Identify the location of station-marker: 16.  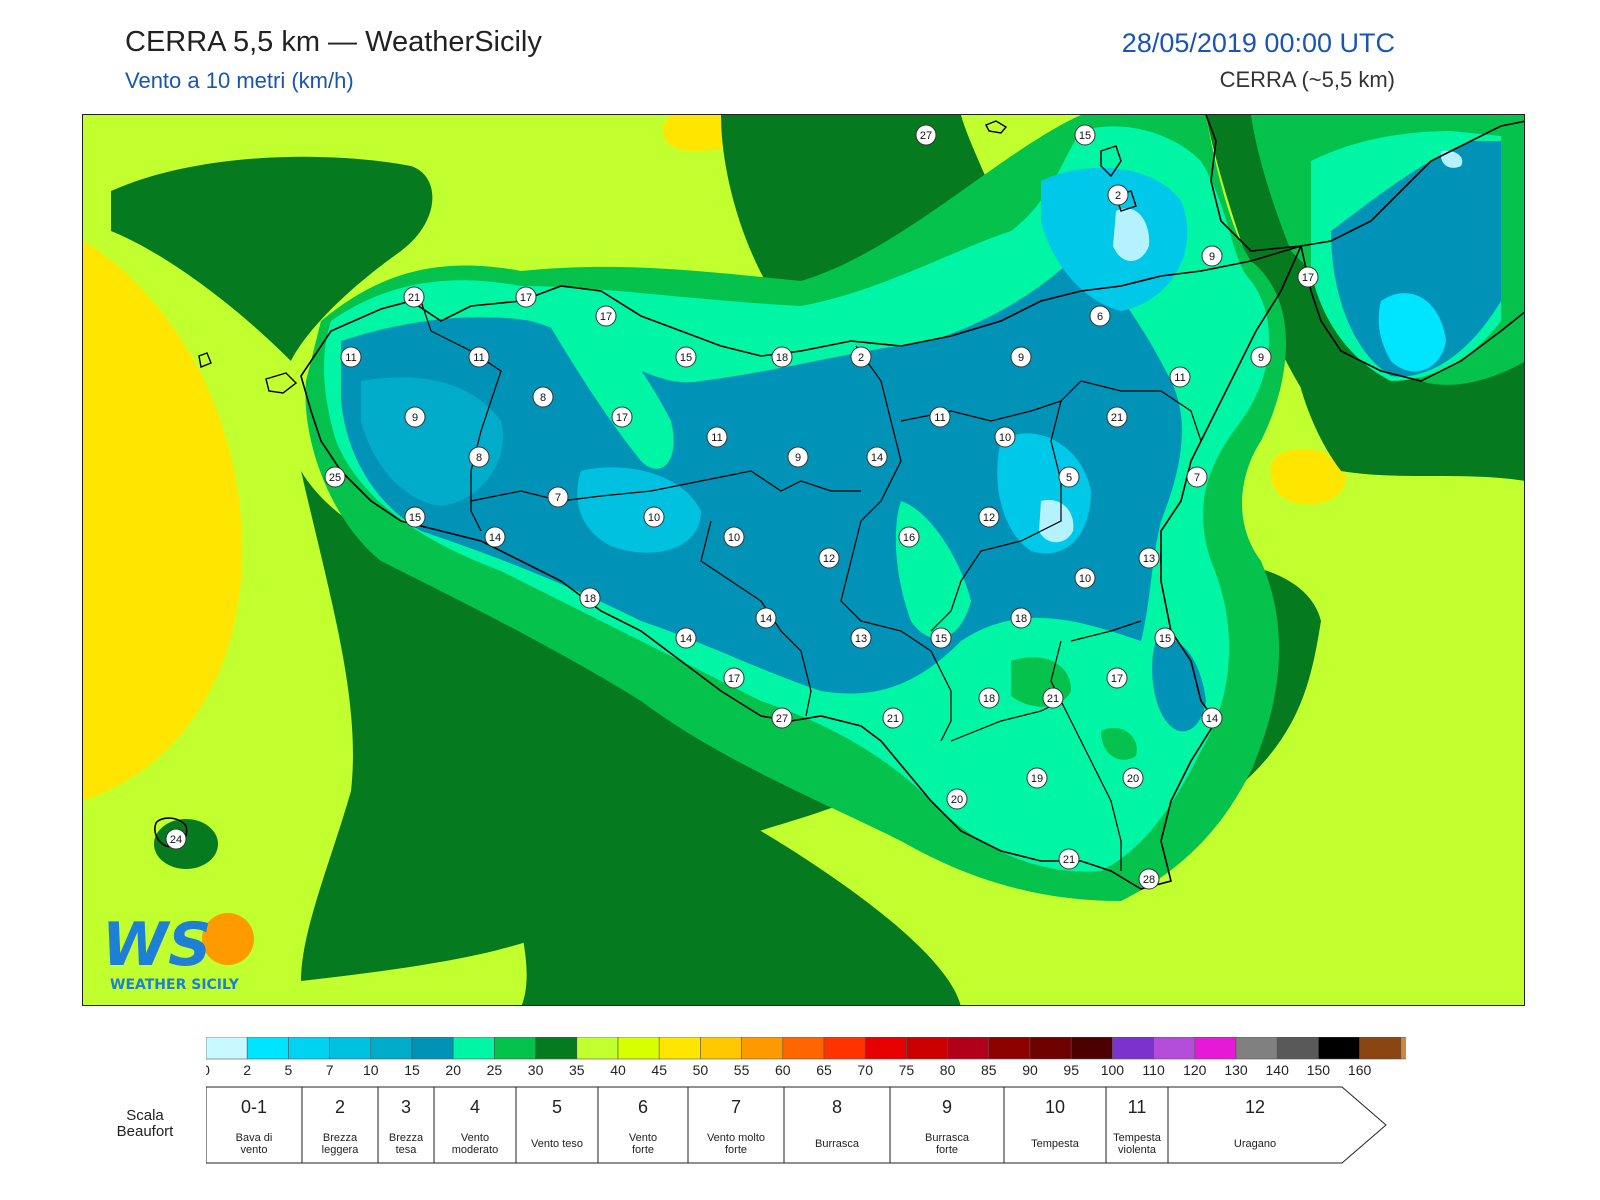
(909, 537).